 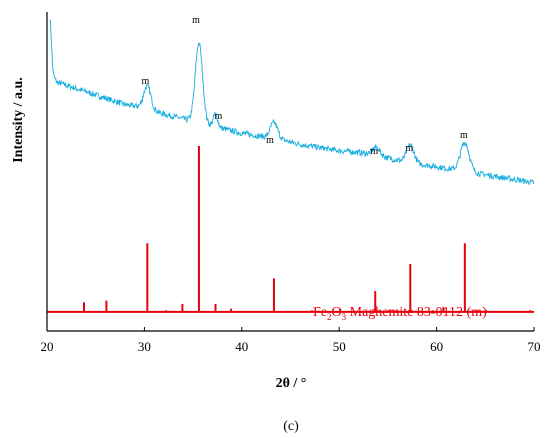 What do you see at coordinates (241, 346) in the screenshot?
I see `x-tick-label: 40` at bounding box center [241, 346].